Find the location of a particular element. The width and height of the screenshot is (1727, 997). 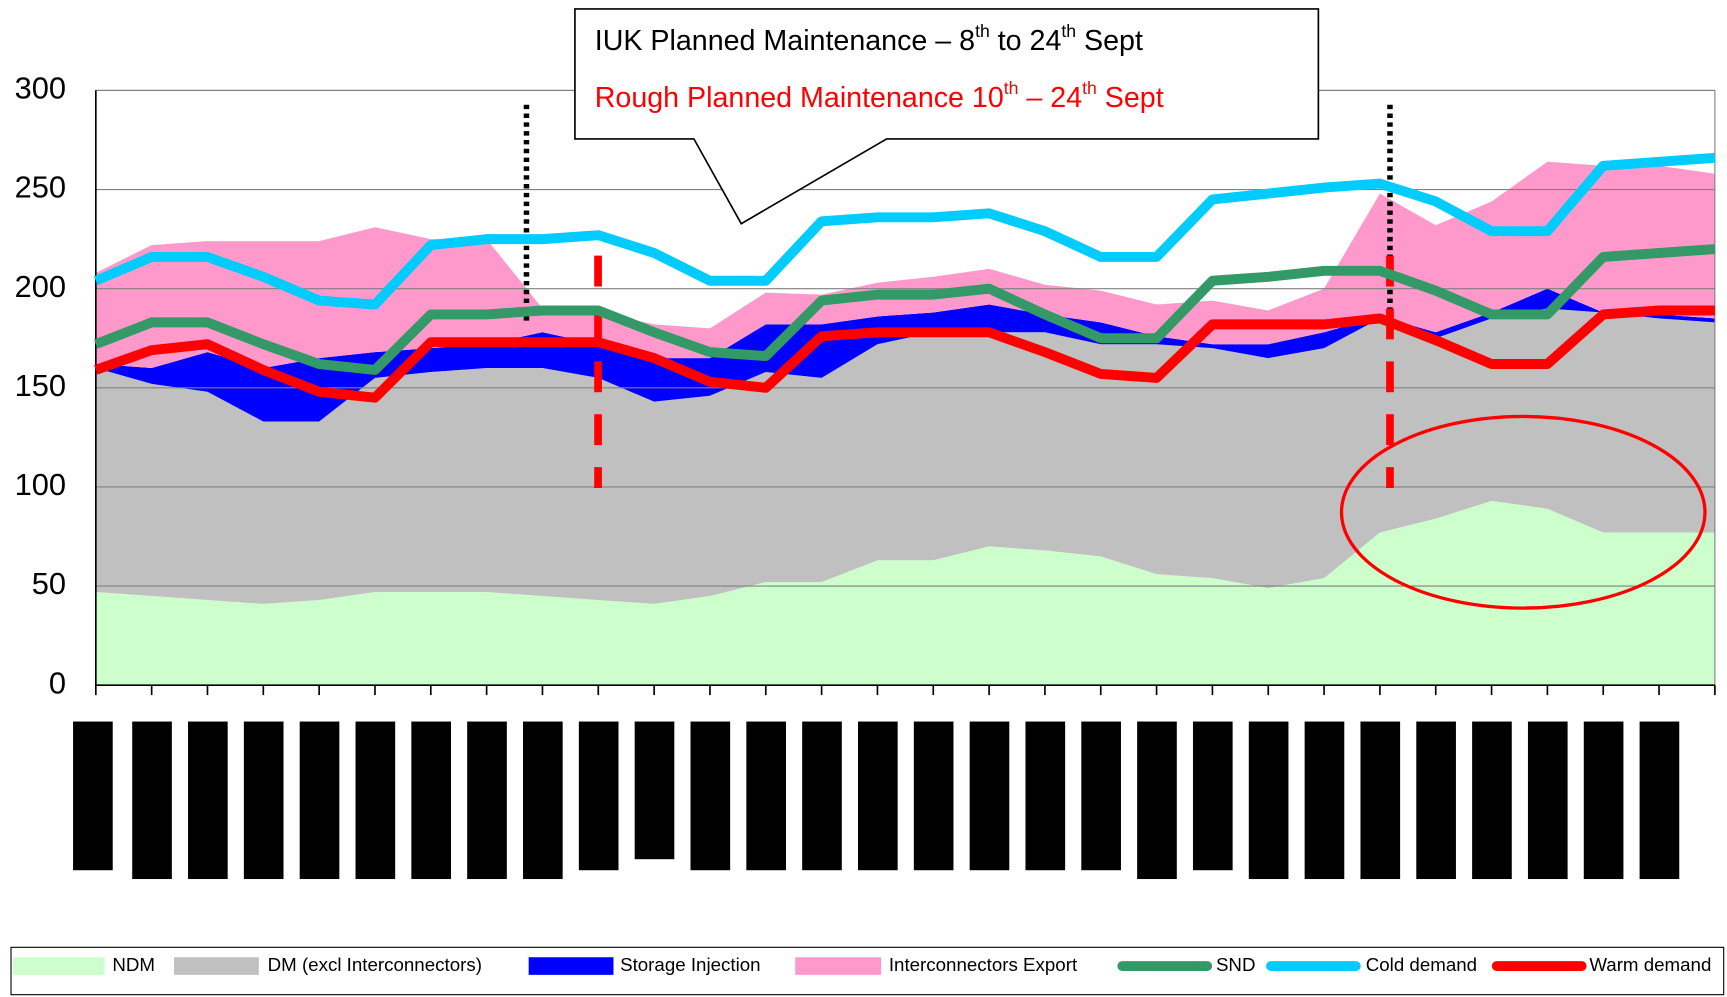

legend-label: Interconnectors Export is located at coordinates (983, 964).